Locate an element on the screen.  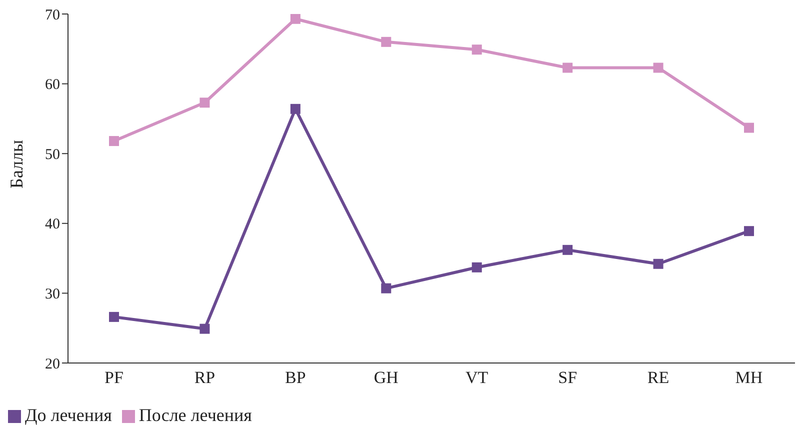
x-tick-label: RP is located at coordinates (205, 378).